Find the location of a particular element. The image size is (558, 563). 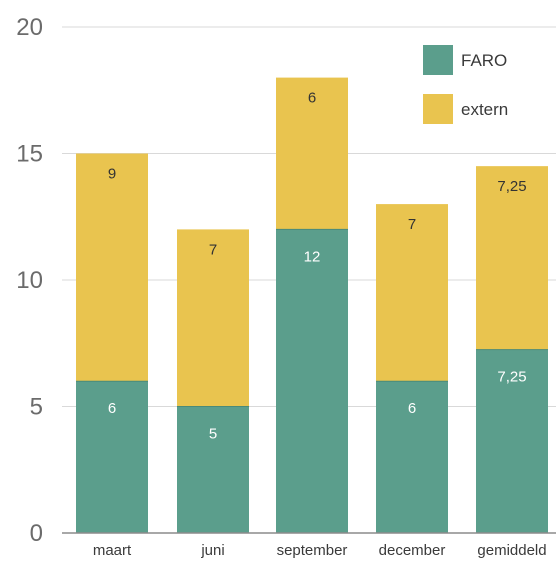

data-label-extern: 7,25 is located at coordinates (511, 186).